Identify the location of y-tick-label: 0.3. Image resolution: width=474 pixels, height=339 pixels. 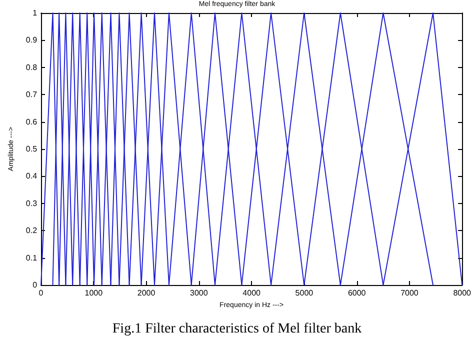
(32, 203).